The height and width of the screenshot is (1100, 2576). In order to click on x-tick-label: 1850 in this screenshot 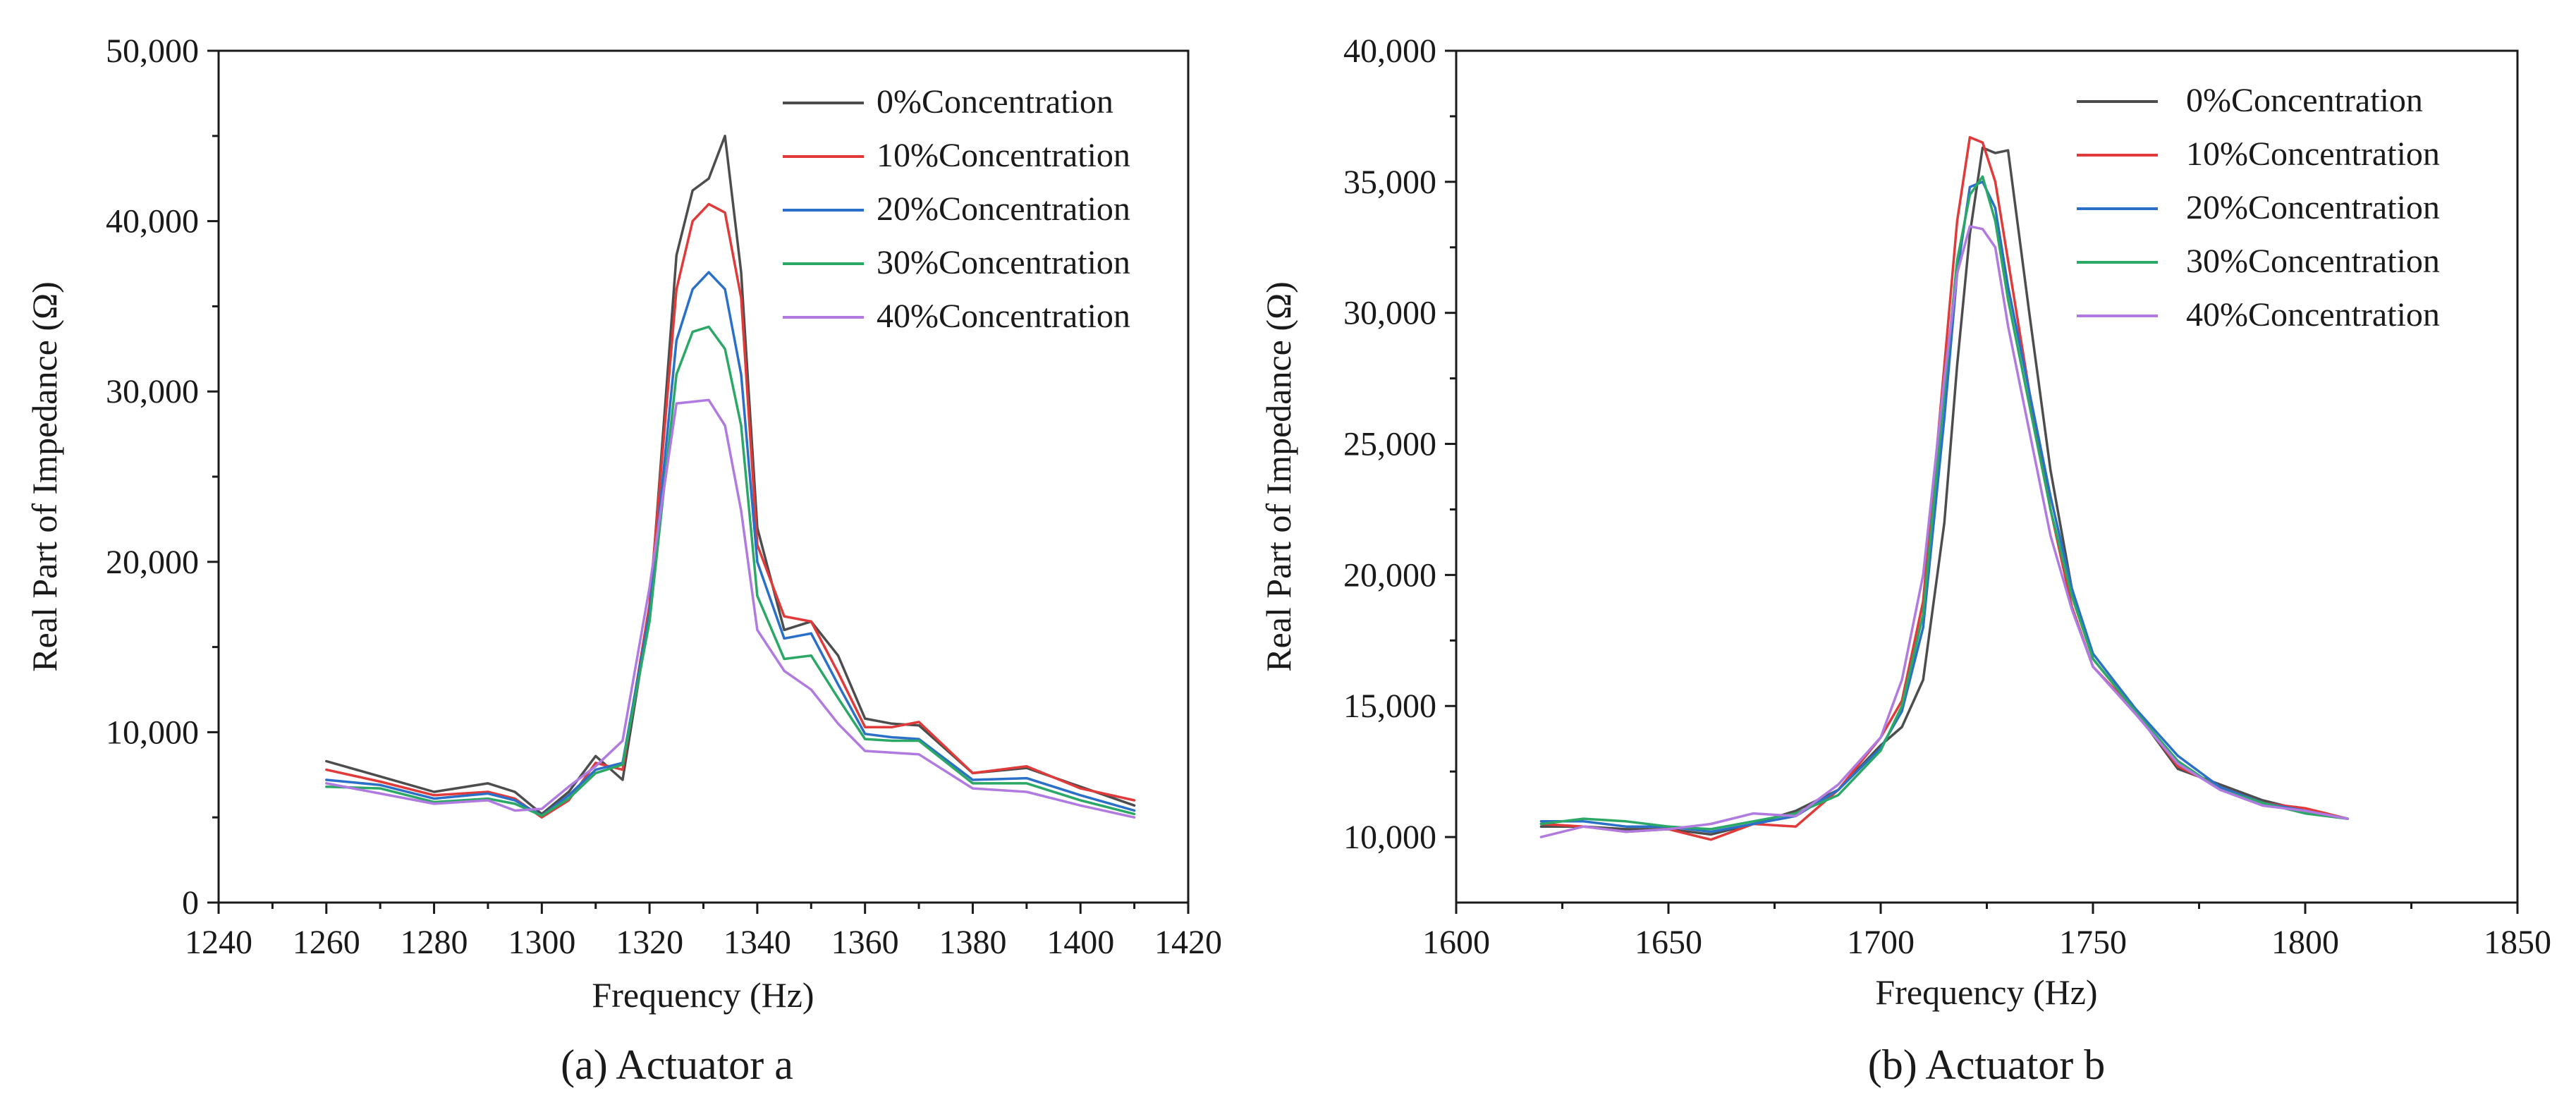, I will do `click(2517, 943)`.